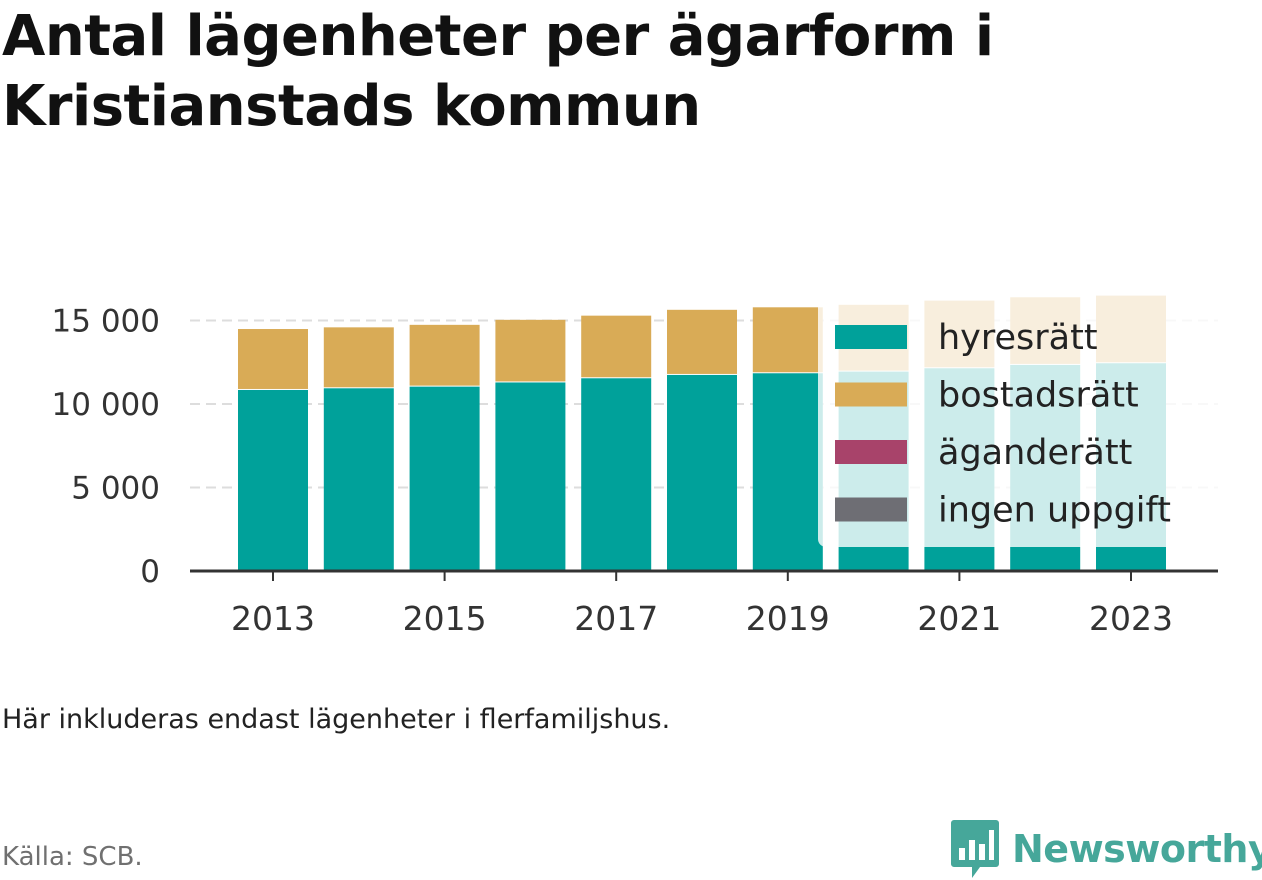 This screenshot has height=880, width=1262. Describe the element at coordinates (975, 849) in the screenshot. I see `bar-chart-icon` at that location.